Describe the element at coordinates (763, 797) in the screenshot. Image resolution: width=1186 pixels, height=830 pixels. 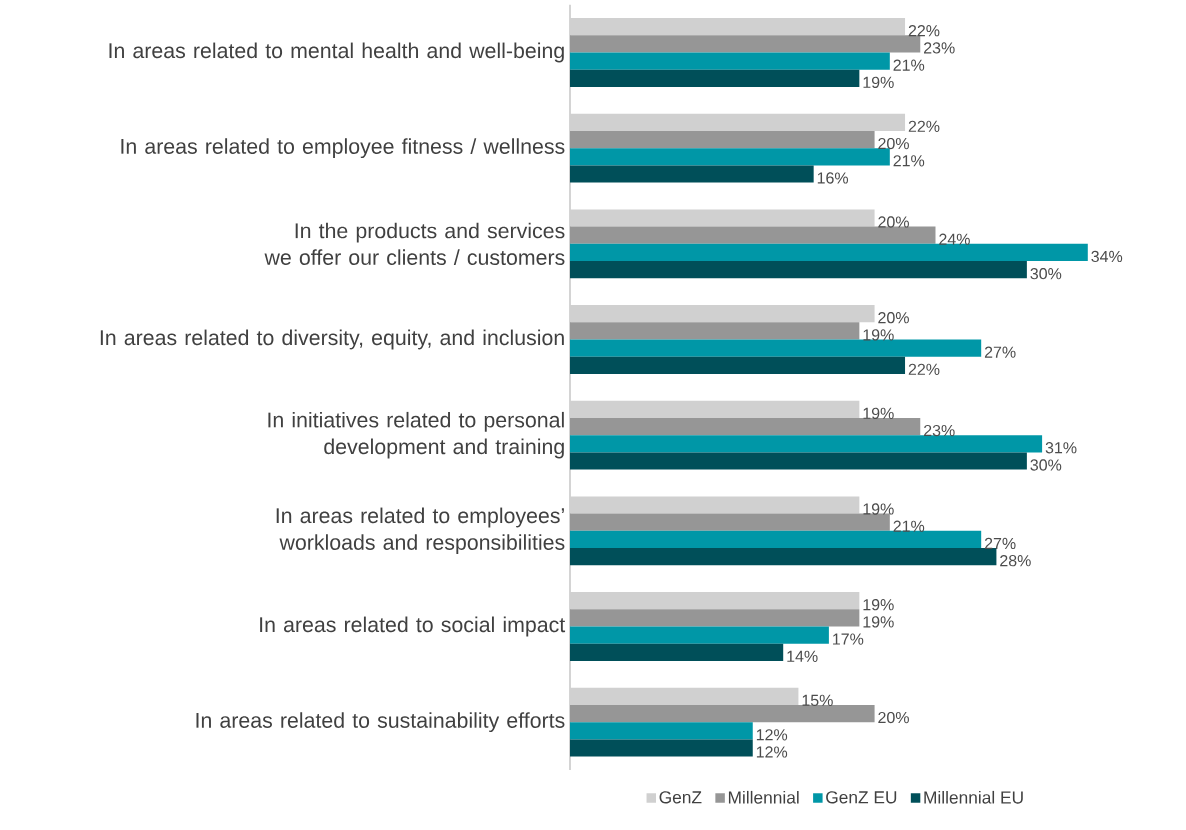
I see `legend-label: Millennial` at that location.